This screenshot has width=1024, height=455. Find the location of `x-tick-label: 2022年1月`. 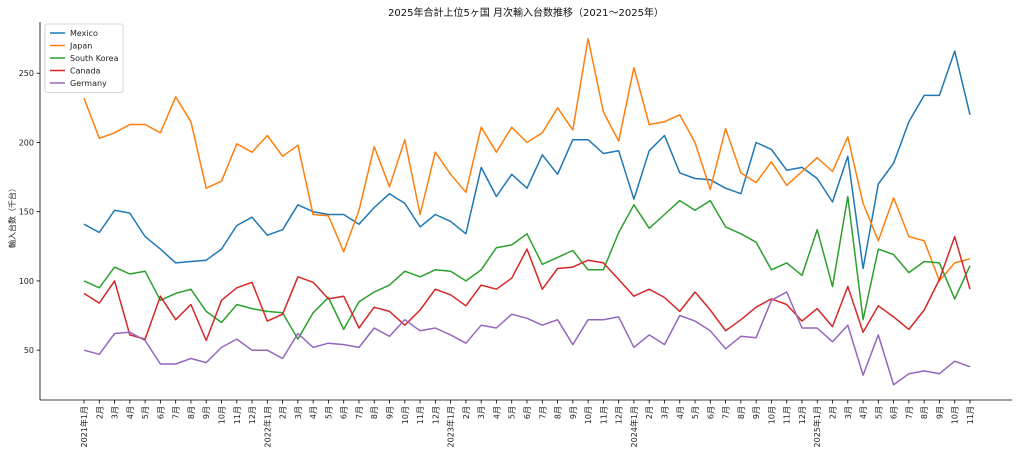

x-tick-label: 2022年1月 is located at coordinates (267, 426).